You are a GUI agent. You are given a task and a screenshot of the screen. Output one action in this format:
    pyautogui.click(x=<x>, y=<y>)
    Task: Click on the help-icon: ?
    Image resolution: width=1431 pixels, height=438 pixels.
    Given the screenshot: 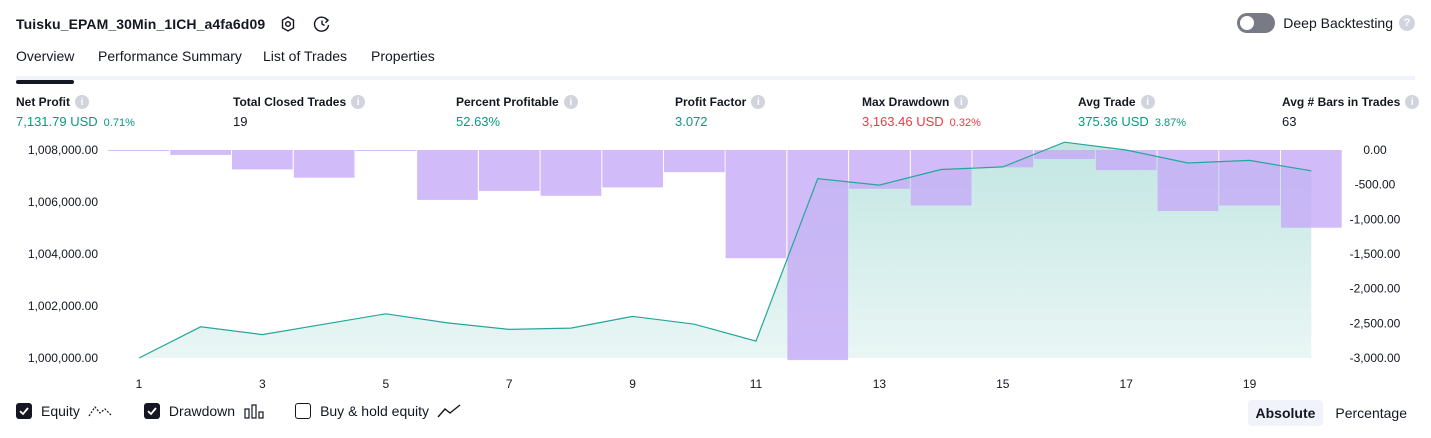 What is the action you would take?
    pyautogui.click(x=1407, y=23)
    